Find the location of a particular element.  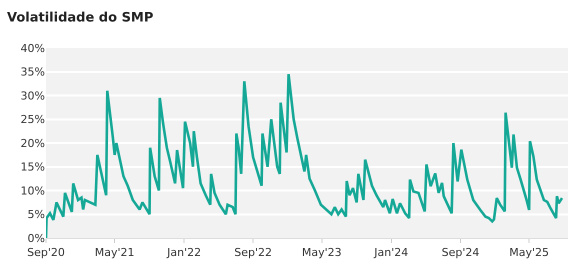

y-tick-label: 15% is located at coordinates (32, 167).